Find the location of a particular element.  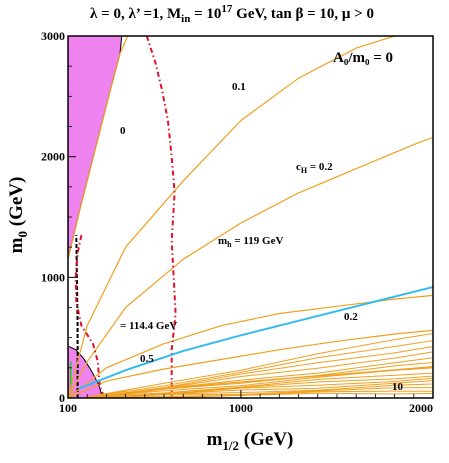

xlabel-sub: 1/2 is located at coordinates (230, 445).